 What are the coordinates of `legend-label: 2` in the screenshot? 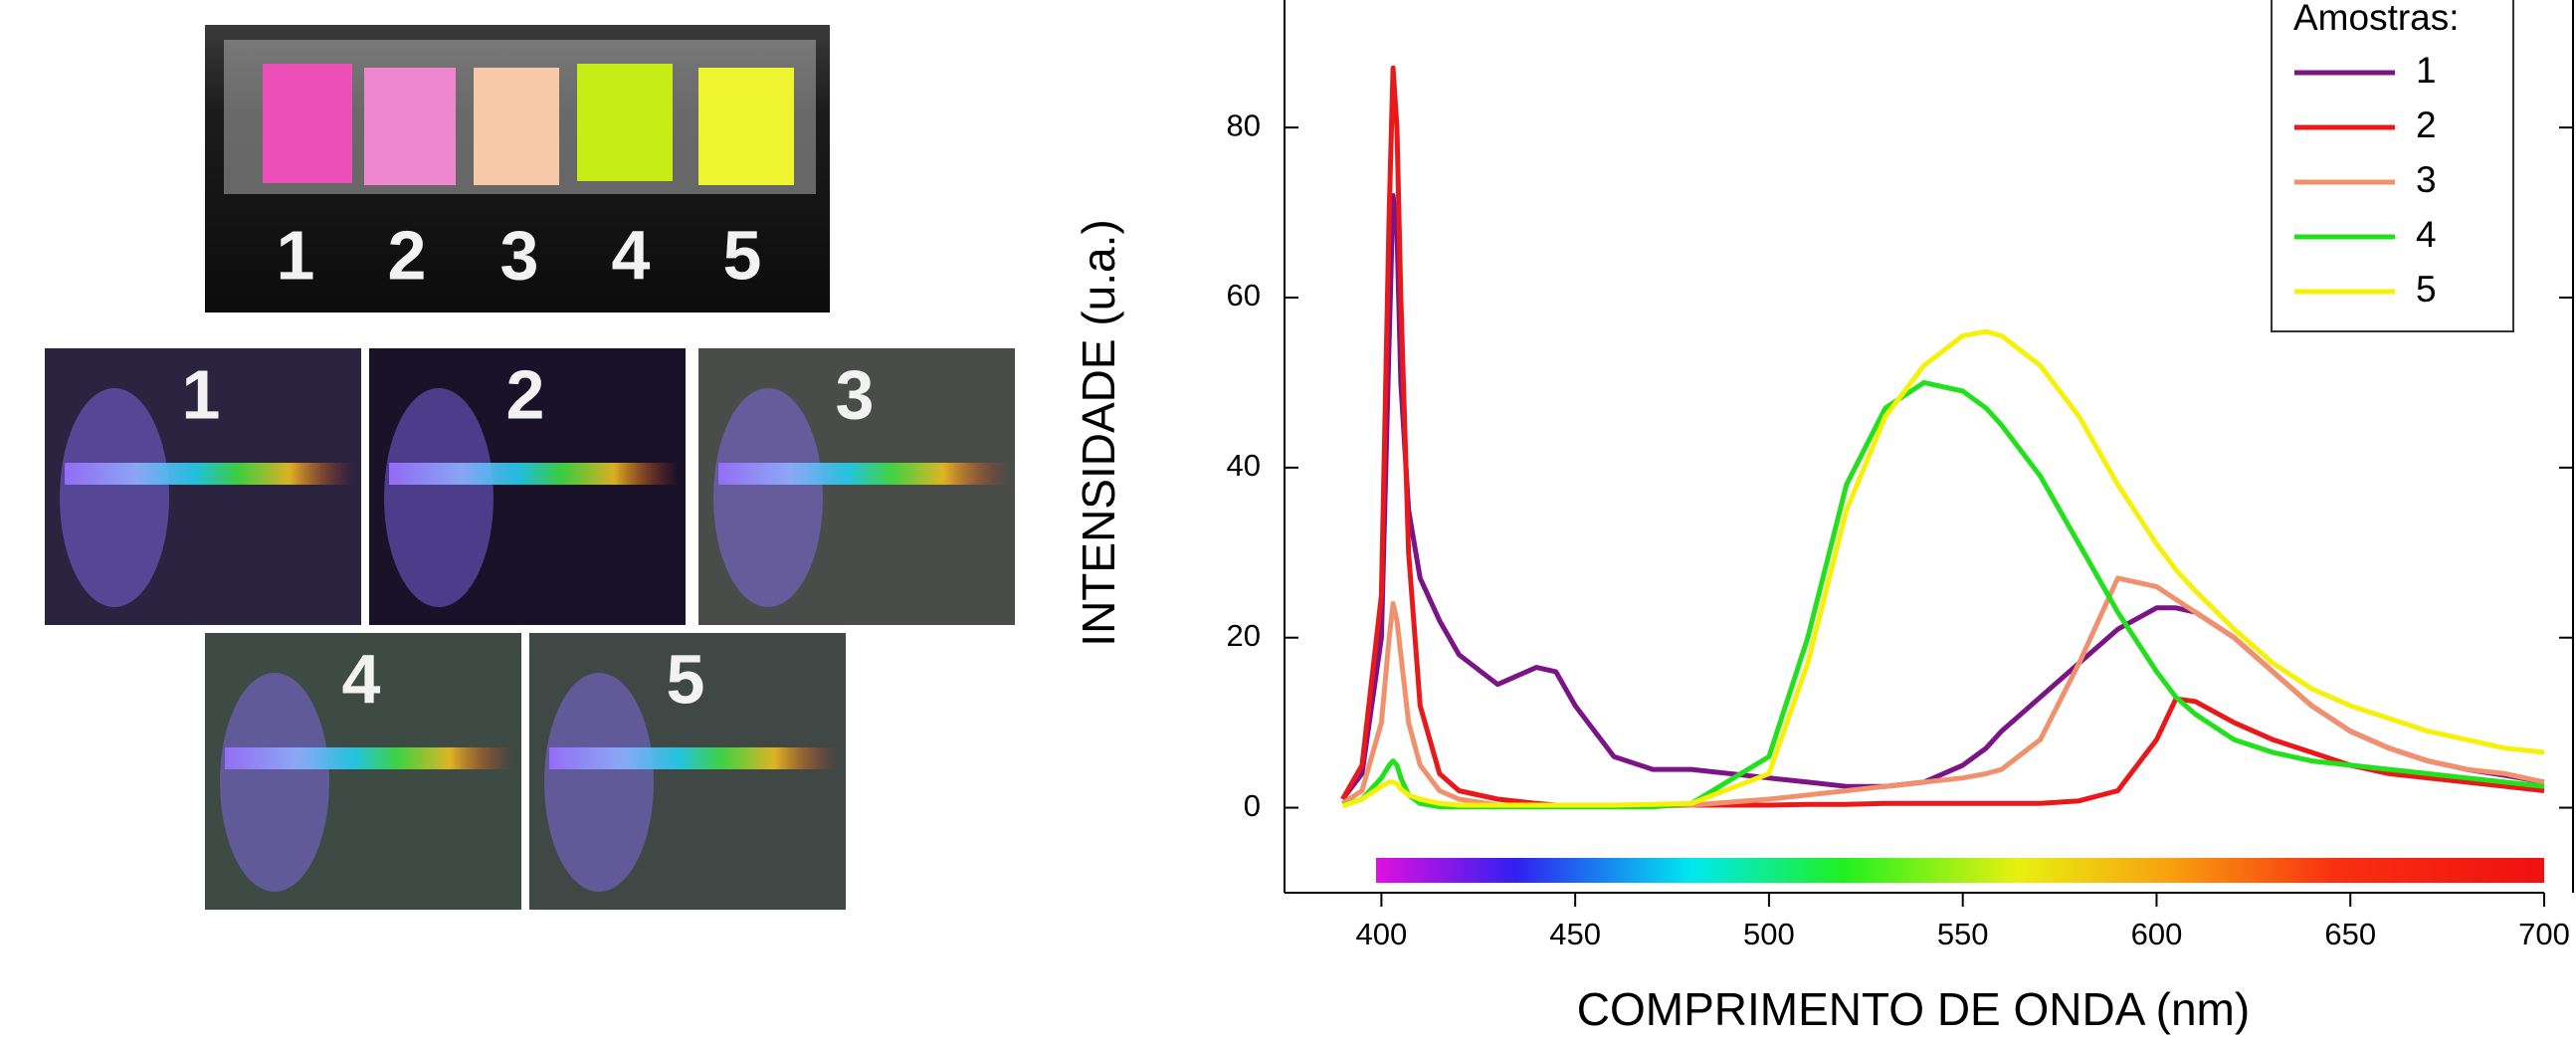 It's located at (2426, 124).